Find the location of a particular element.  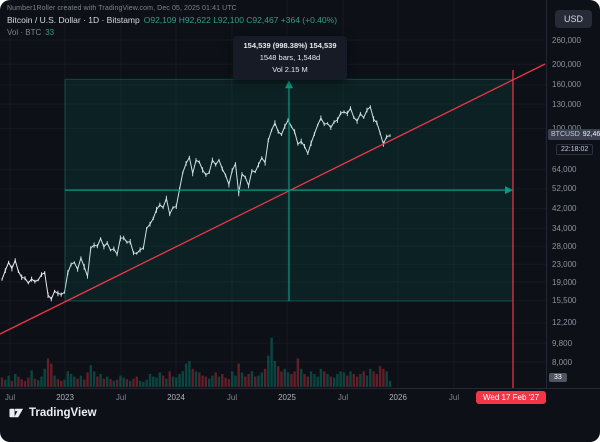

price-tick: 100,000 is located at coordinates (566, 128).